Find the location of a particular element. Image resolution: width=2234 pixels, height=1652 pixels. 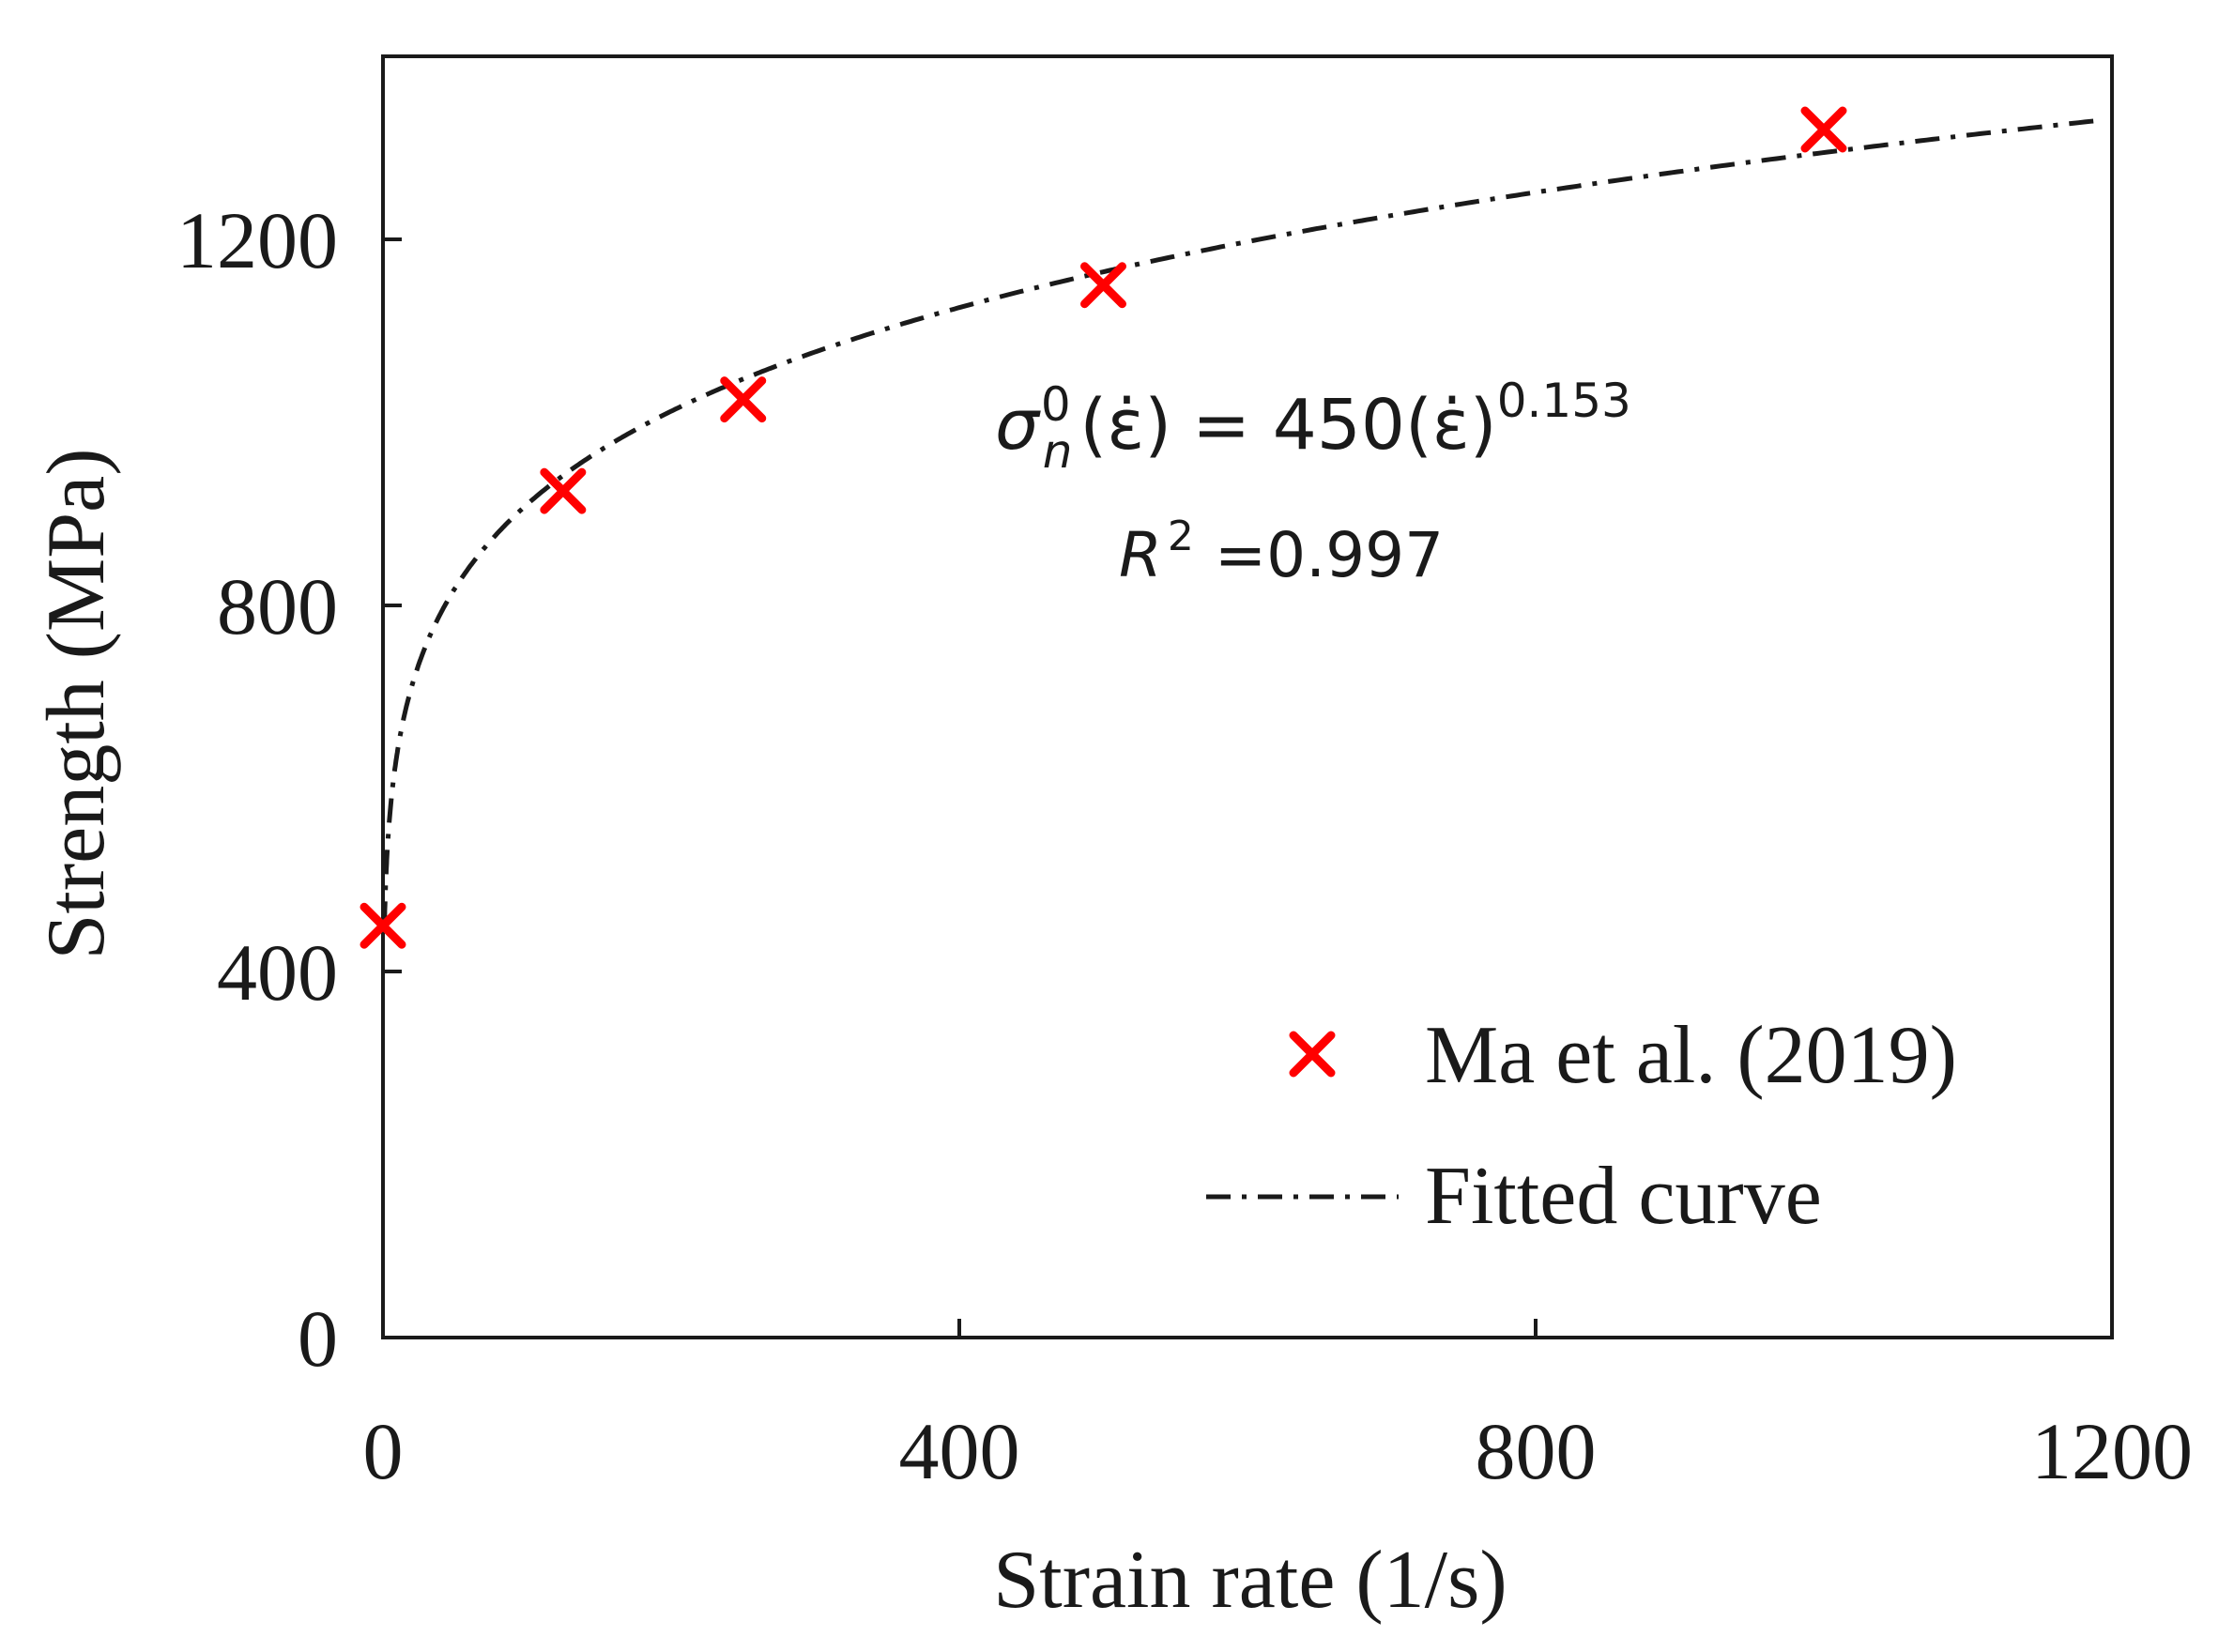

equation-annotation: σ0 n (ε̇) = 450(ε̇)0.153 is located at coordinates (1313, 426).